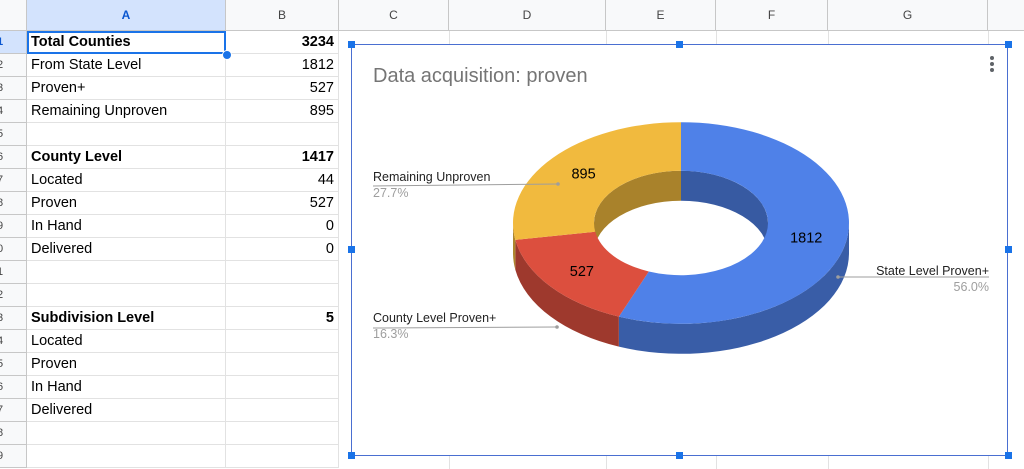  Describe the element at coordinates (351, 249) in the screenshot. I see `resize-handle-left` at that location.